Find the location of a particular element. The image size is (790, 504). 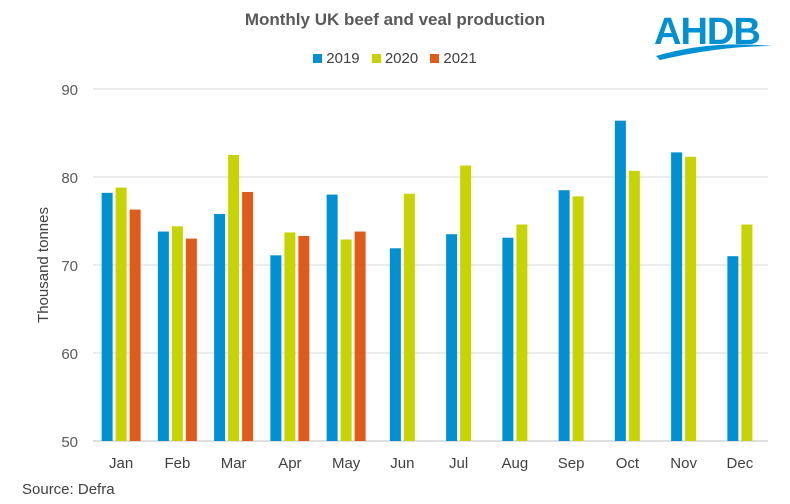

bar-2020-May is located at coordinates (346, 340).